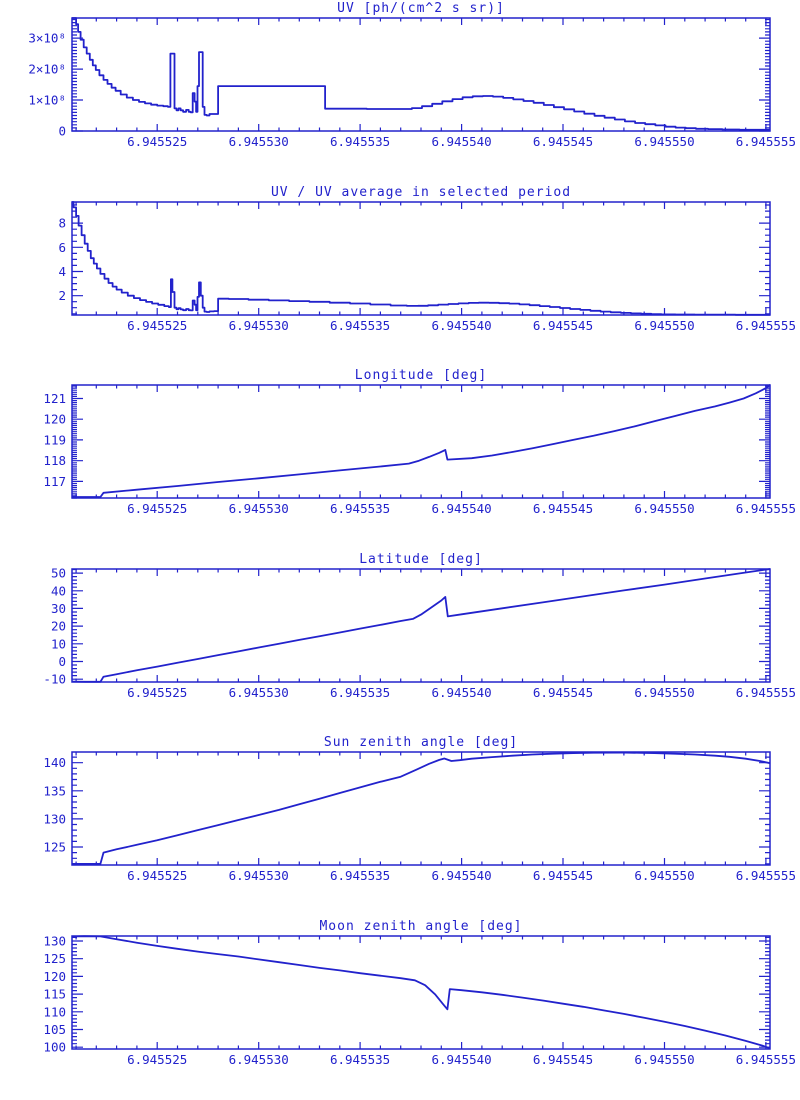 The height and width of the screenshot is (1100, 800). Describe the element at coordinates (47, 100) in the screenshot. I see `y-tick-label: 1×10⁸` at that location.